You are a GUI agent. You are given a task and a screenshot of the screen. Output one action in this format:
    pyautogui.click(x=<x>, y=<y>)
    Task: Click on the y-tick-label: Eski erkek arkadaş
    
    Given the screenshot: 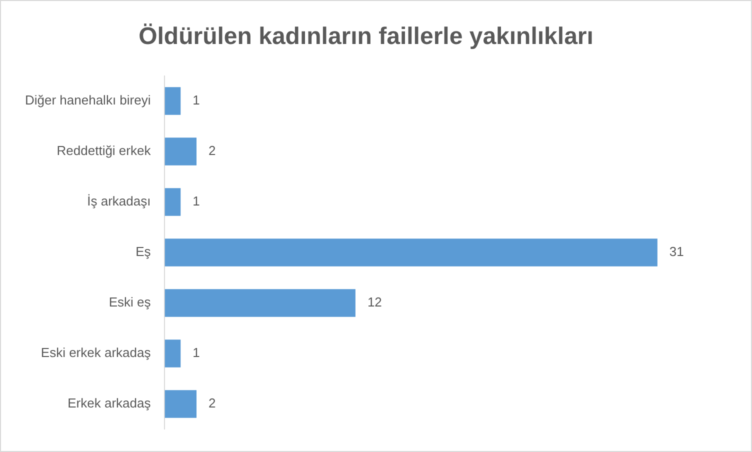 What is the action you would take?
    pyautogui.click(x=96, y=352)
    